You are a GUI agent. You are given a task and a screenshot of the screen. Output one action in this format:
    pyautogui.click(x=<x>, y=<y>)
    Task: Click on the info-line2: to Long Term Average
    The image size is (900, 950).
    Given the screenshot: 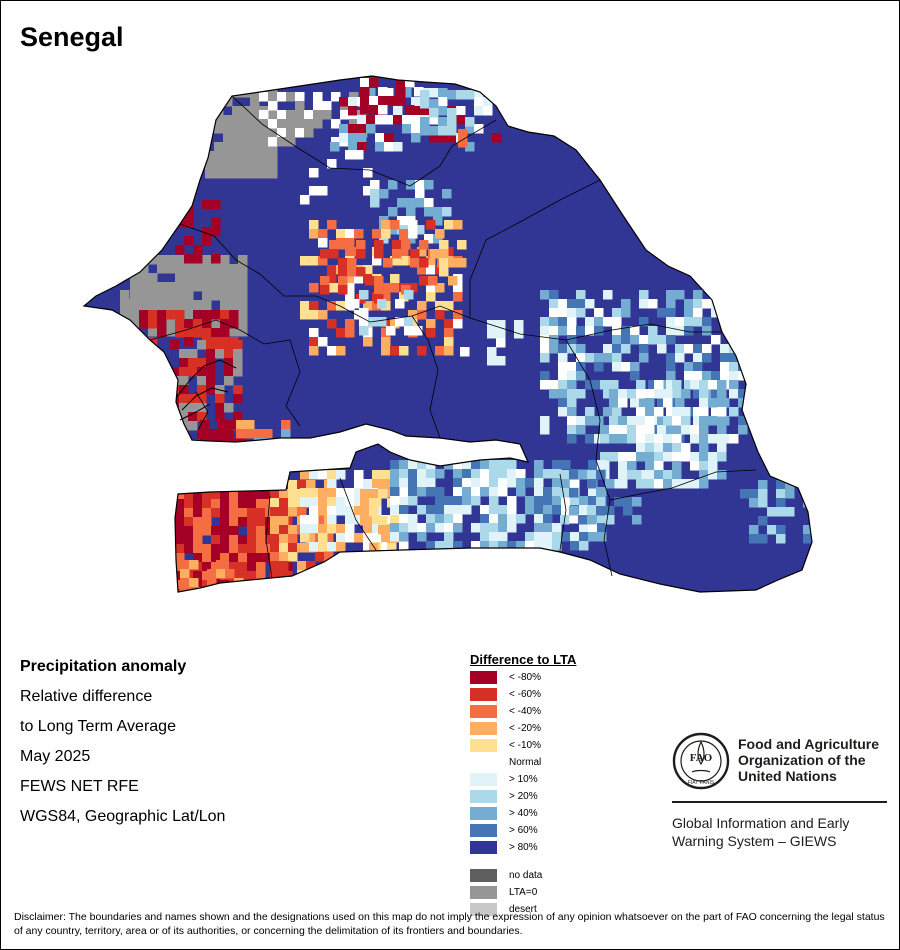 What is the action you would take?
    pyautogui.click(x=98, y=726)
    